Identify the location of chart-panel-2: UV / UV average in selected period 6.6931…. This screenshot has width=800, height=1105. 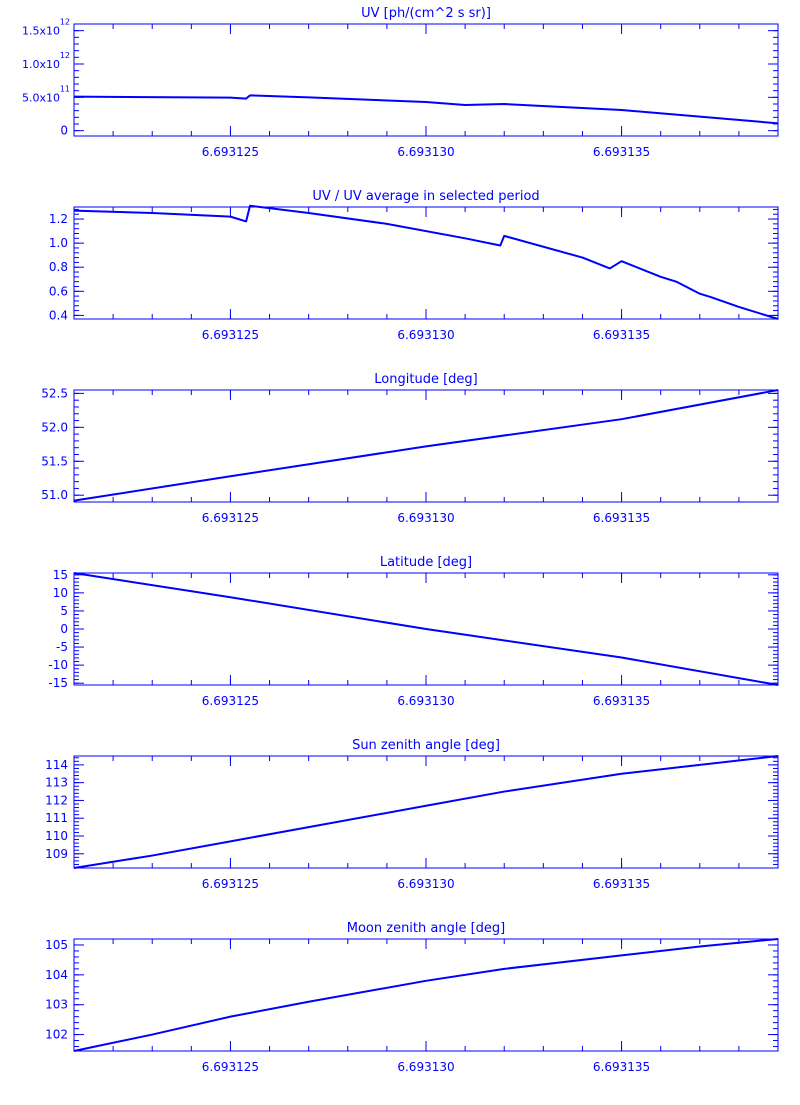
(414, 265).